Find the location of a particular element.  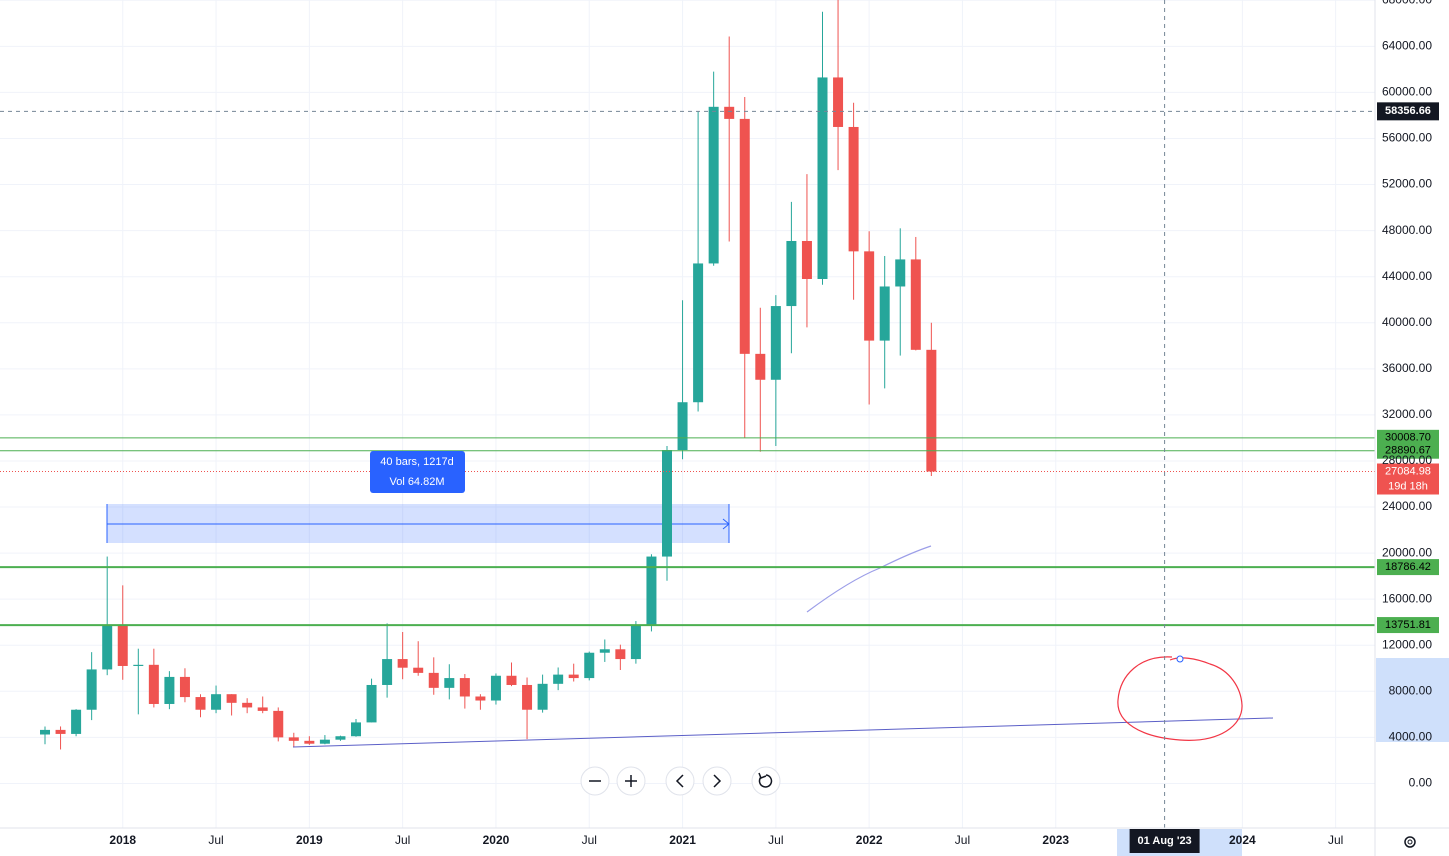

y-tick-label: 48000.00 is located at coordinates (1407, 230).